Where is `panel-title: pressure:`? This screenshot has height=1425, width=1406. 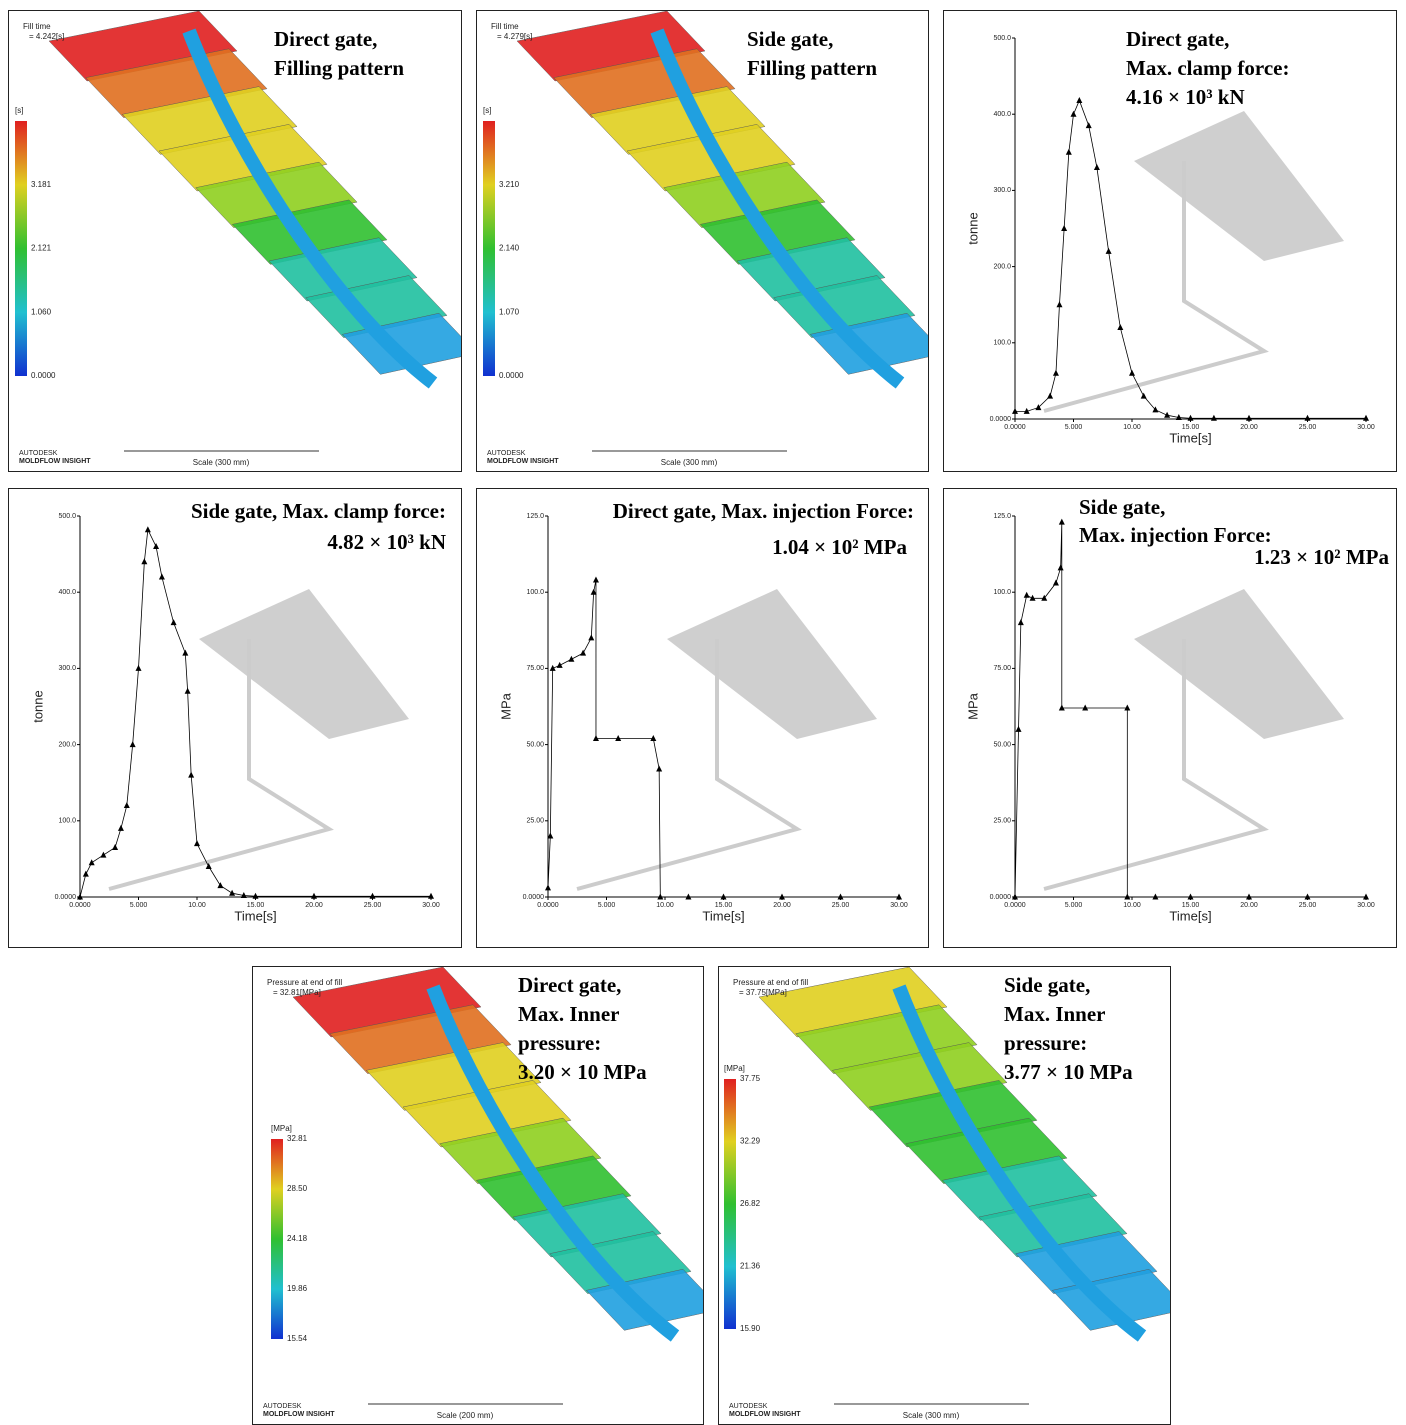
panel-title: pressure: is located at coordinates (1045, 1043).